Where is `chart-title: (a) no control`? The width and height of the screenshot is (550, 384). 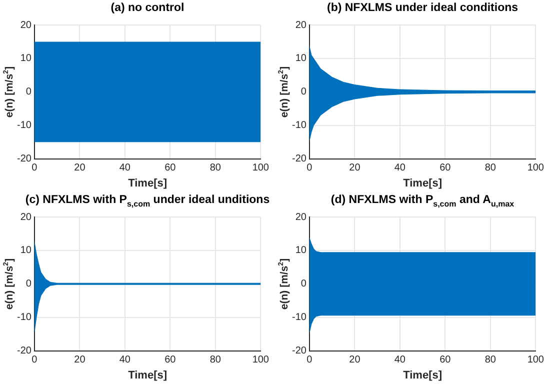 chart-title: (a) no control is located at coordinates (148, 8).